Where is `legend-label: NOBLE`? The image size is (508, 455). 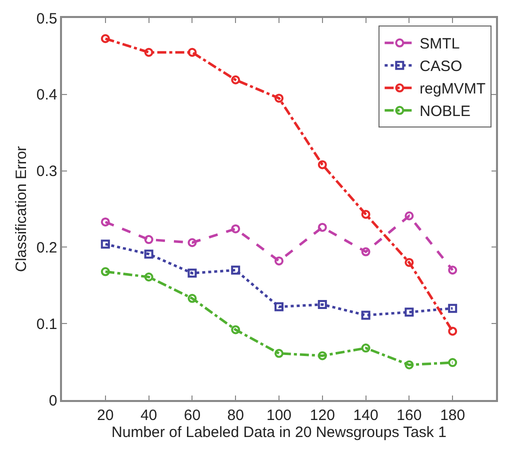
legend-label: NOBLE is located at coordinates (445, 111).